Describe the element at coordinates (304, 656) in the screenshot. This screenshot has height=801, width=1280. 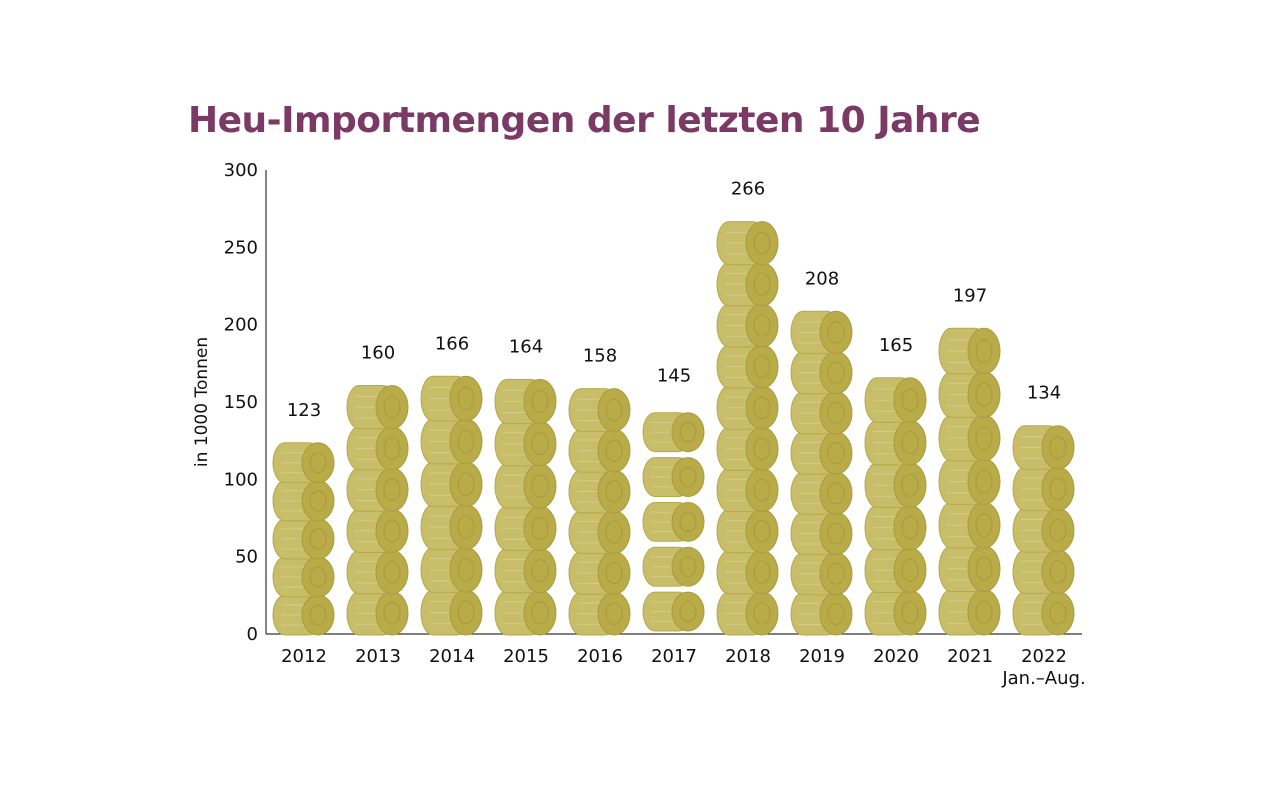
I see `x-tick-label: 2012` at that location.